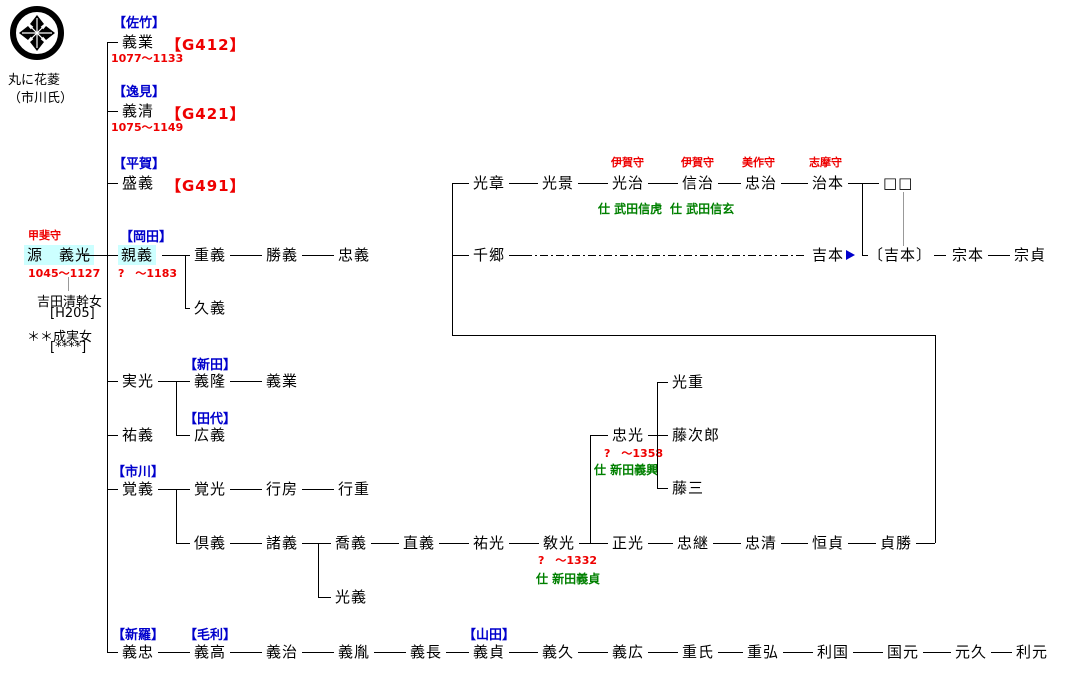  I want to click on person-tadatsugu: 忠継, so click(693, 543).